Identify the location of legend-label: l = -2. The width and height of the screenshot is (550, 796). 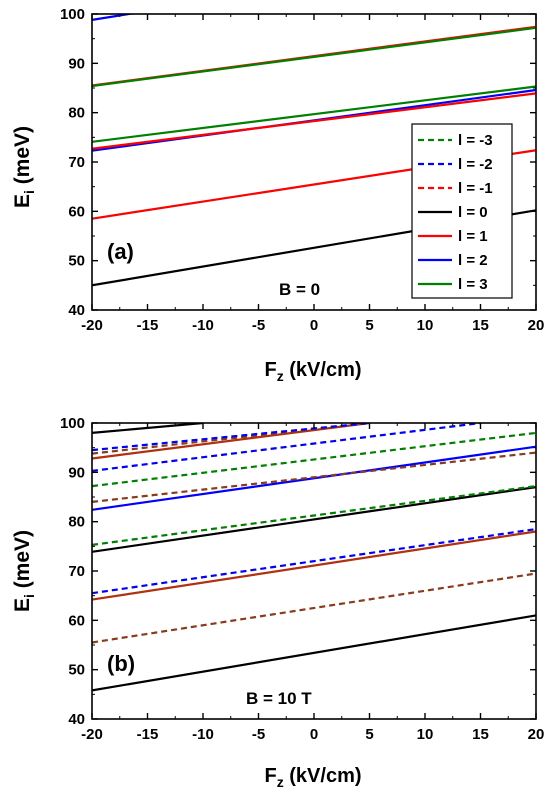
(475, 164).